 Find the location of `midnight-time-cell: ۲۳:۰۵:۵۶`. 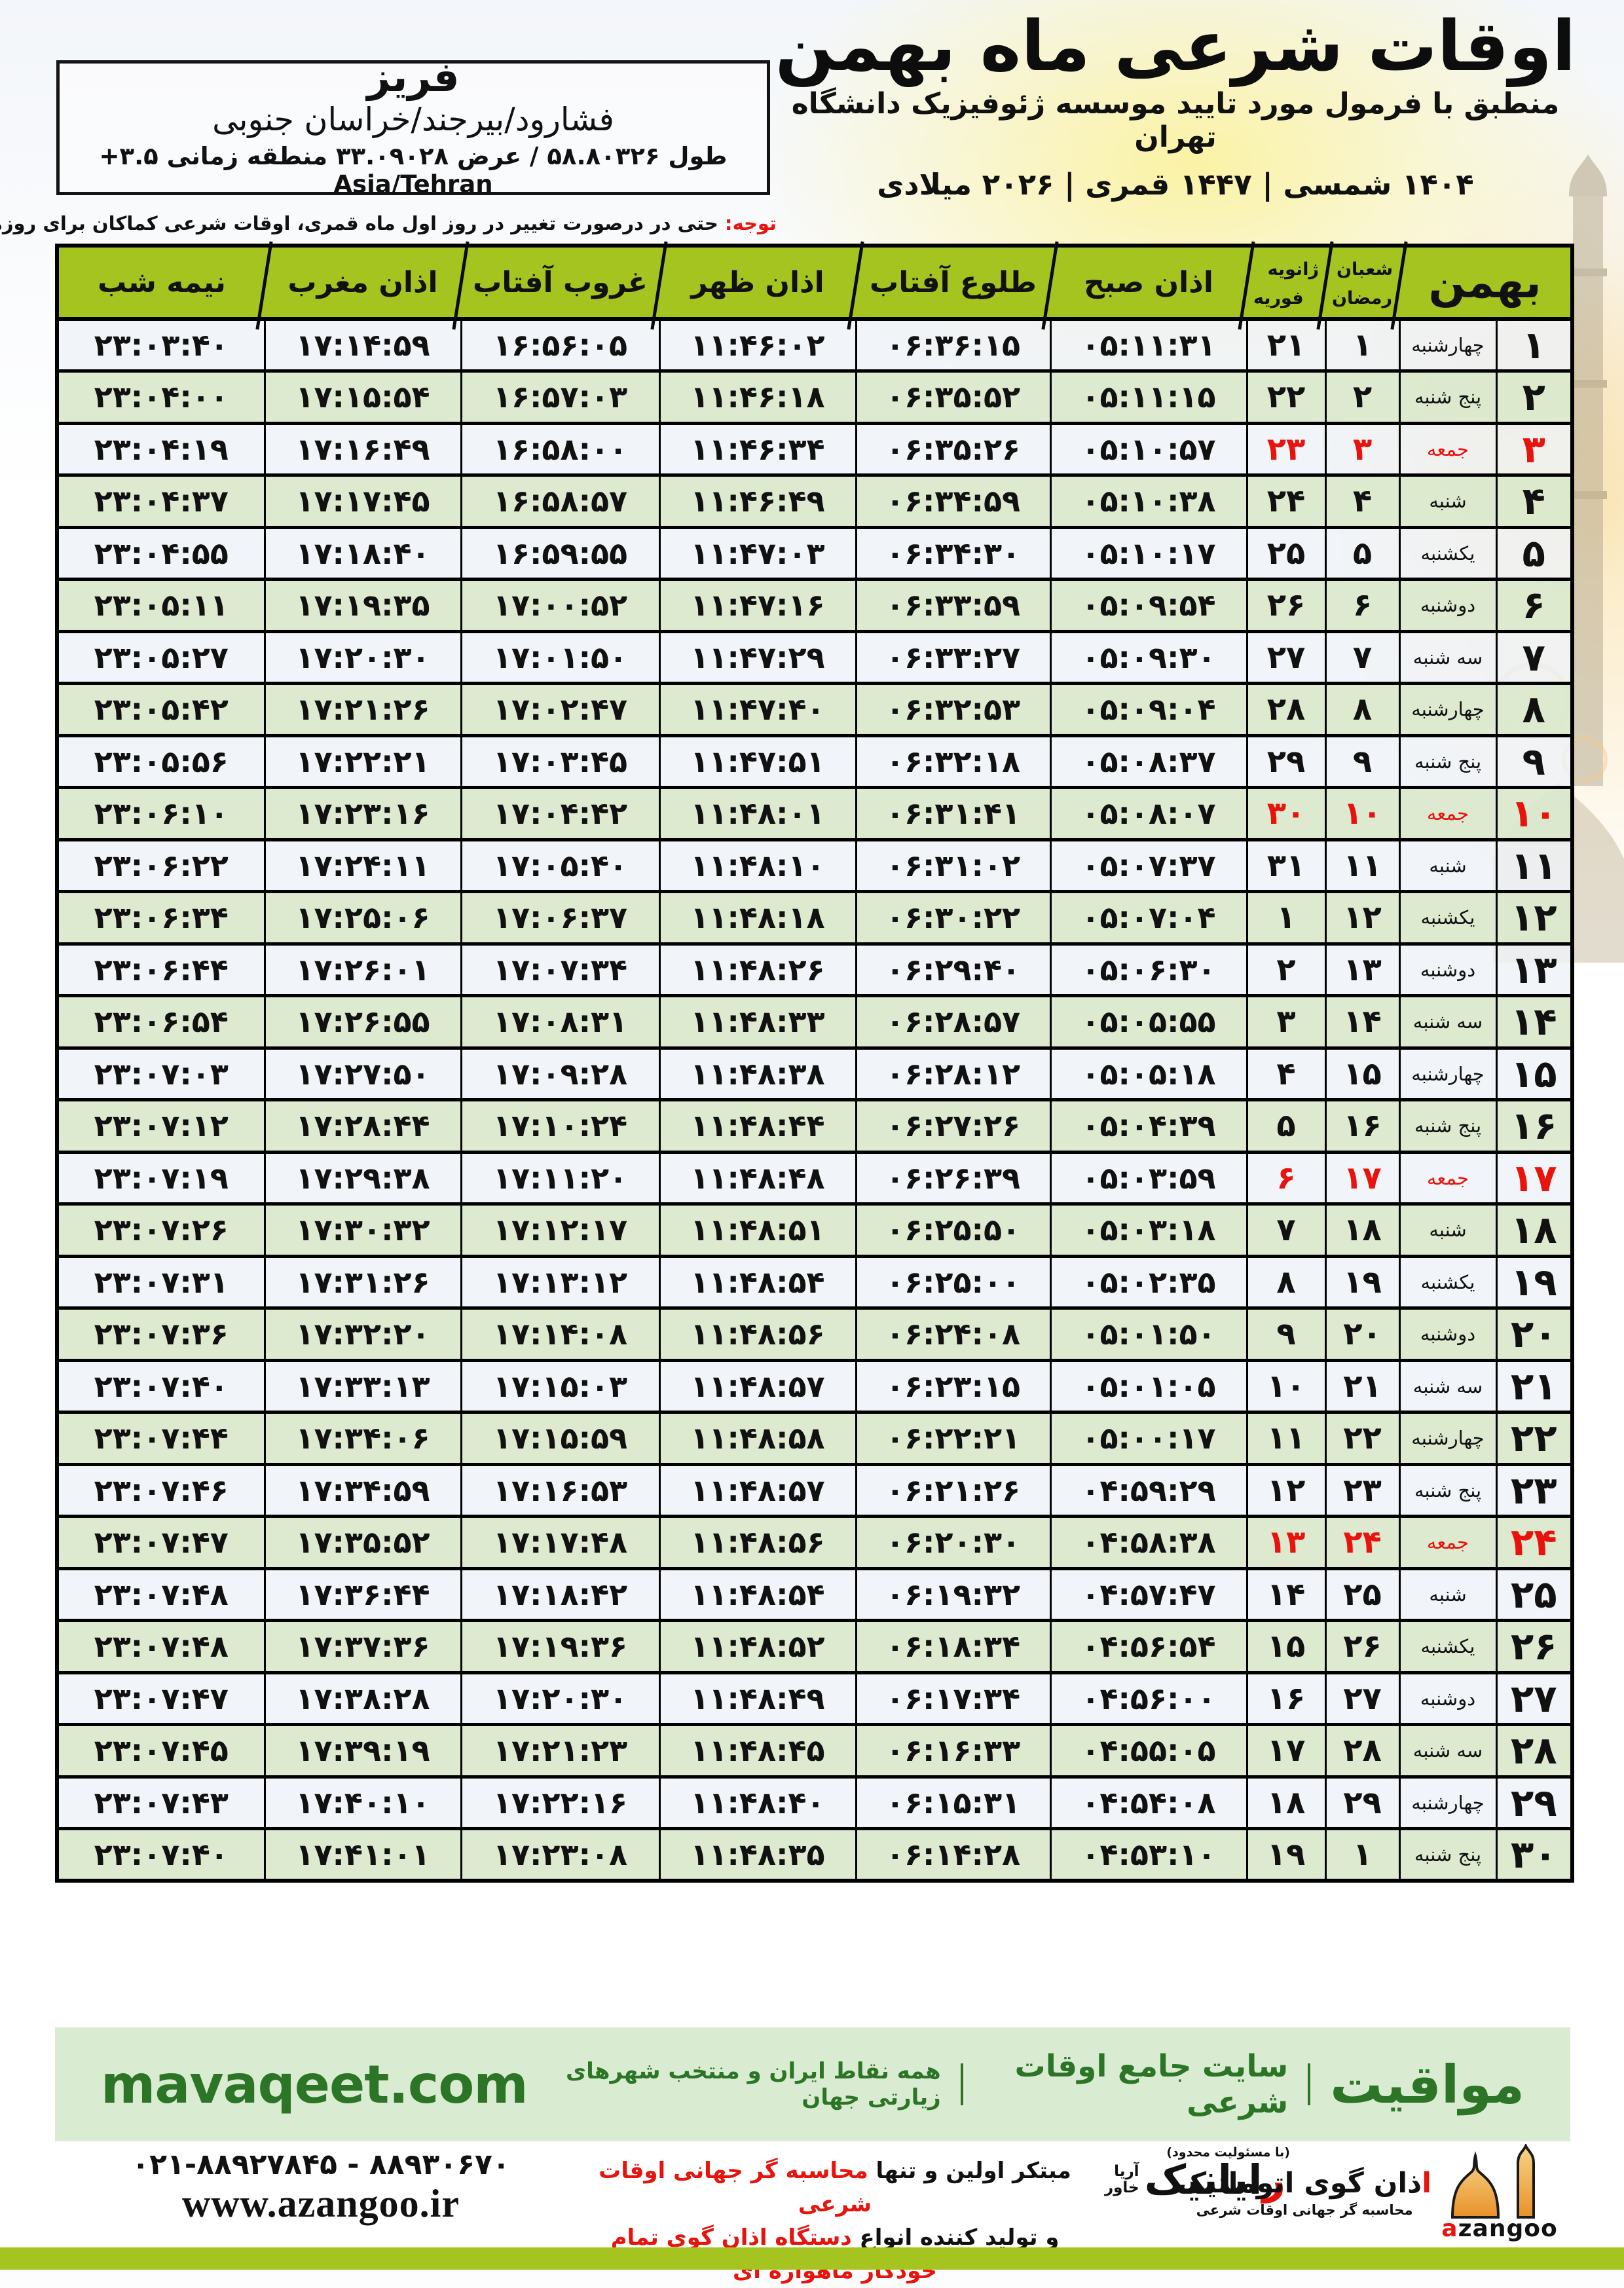

midnight-time-cell: ۲۳:۰۵:۵۶ is located at coordinates (161, 761).